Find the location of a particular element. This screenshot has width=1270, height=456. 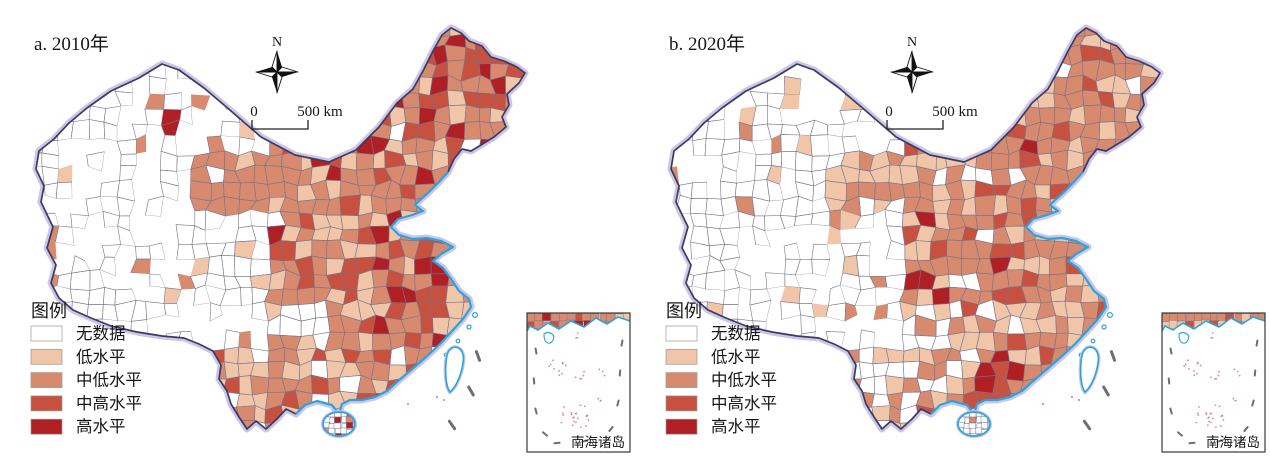

inset-frame is located at coordinates (1213, 382).